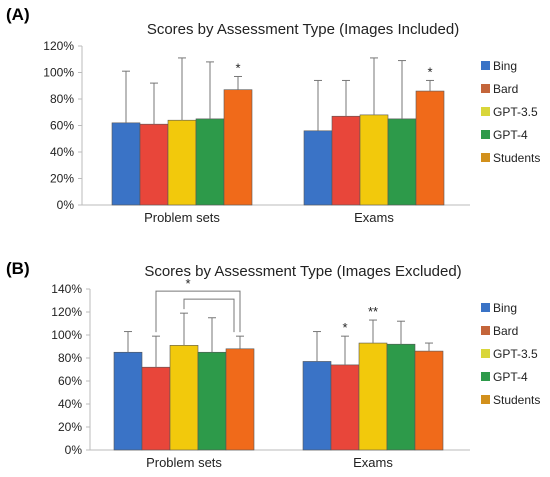  I want to click on y-tick-label: 140%, so click(66, 289).